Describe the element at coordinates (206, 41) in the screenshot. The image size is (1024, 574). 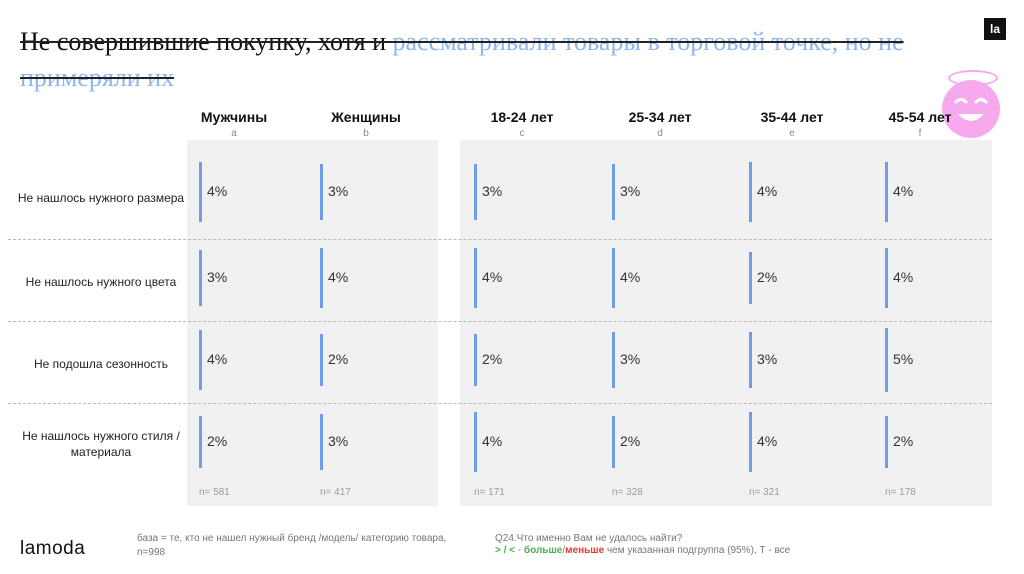
I see `page-title-part1: Не совершившие покупку, хотя и` at that location.